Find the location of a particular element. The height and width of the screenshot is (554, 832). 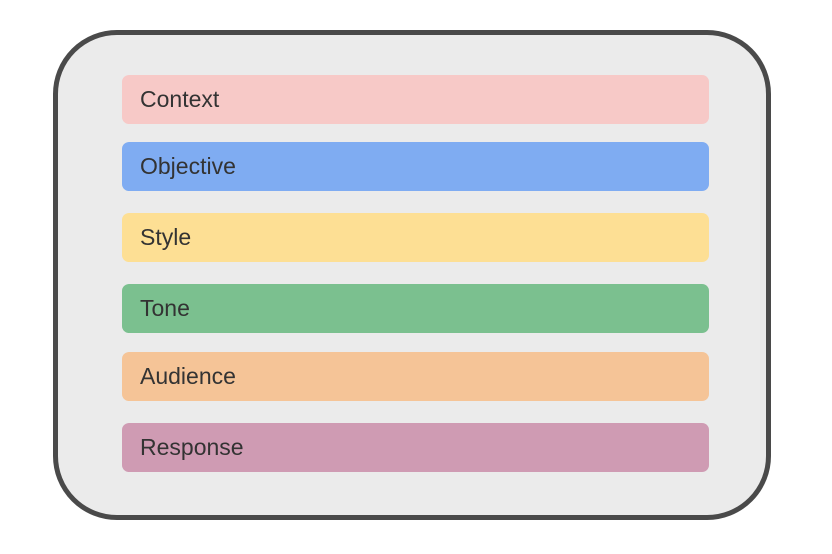

item-response: Response is located at coordinates (415, 447).